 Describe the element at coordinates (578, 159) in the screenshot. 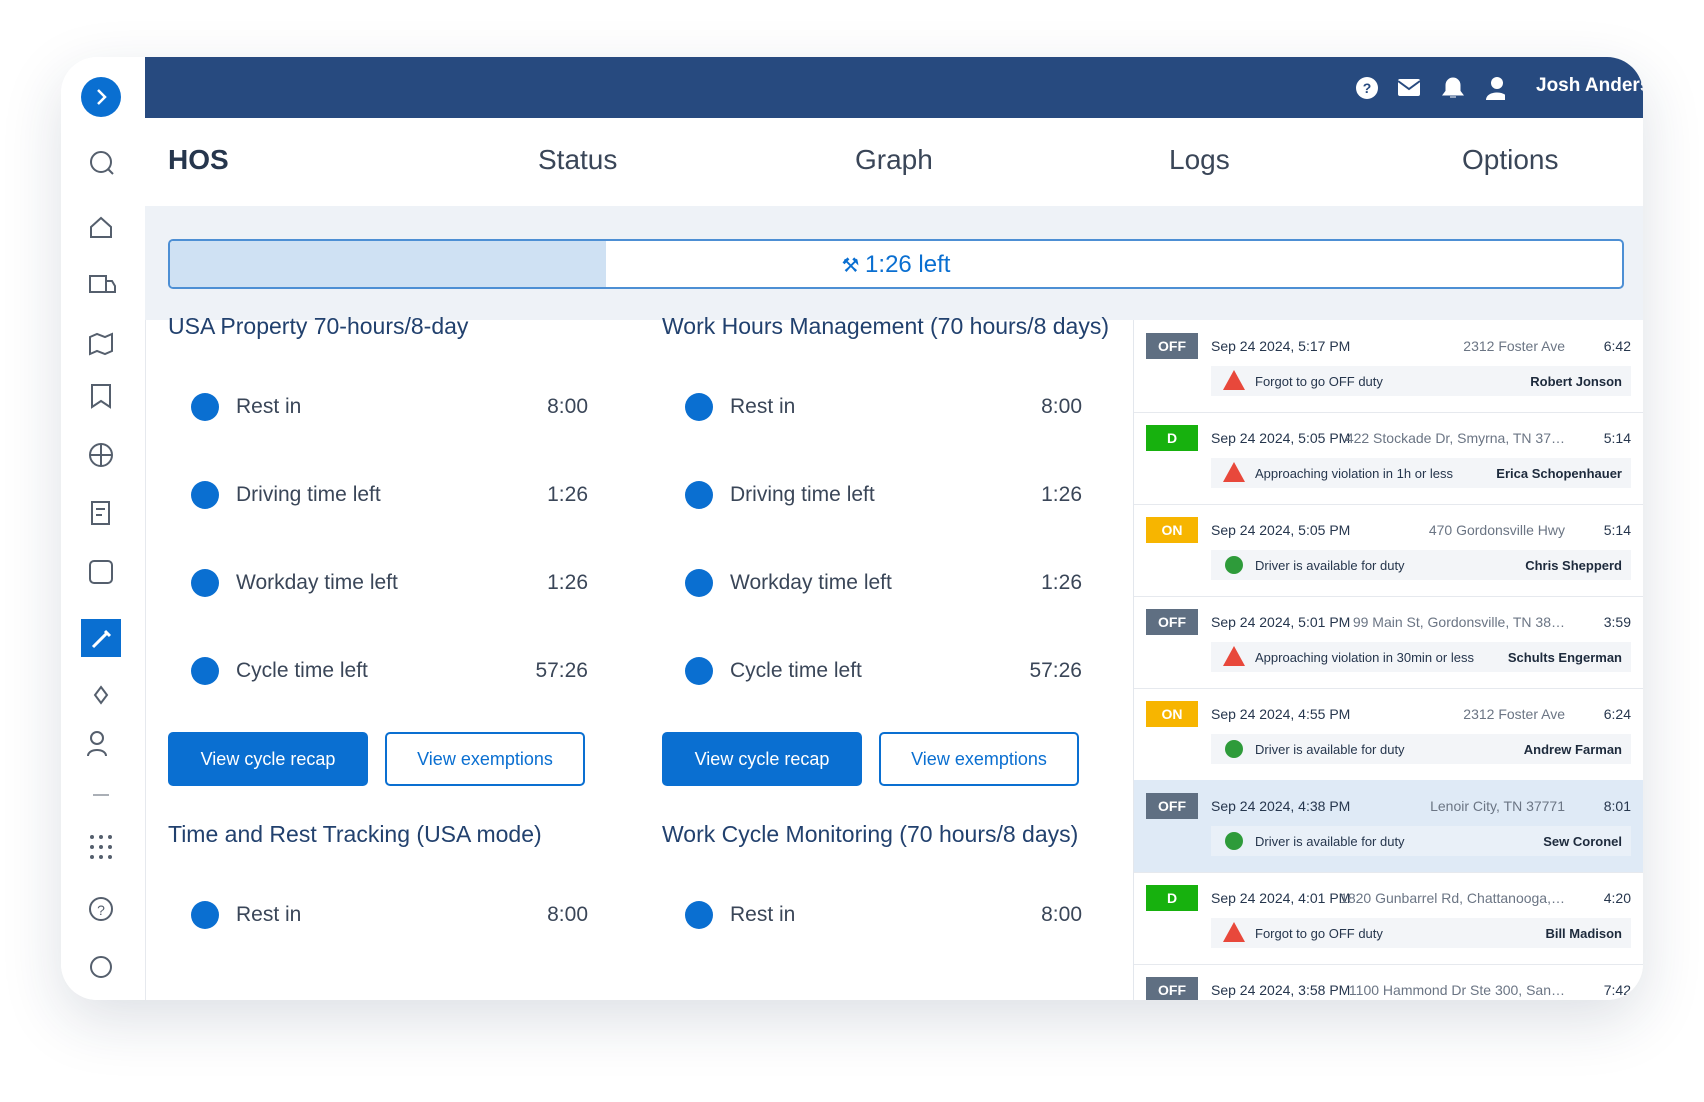

I see `tab: Status` at that location.